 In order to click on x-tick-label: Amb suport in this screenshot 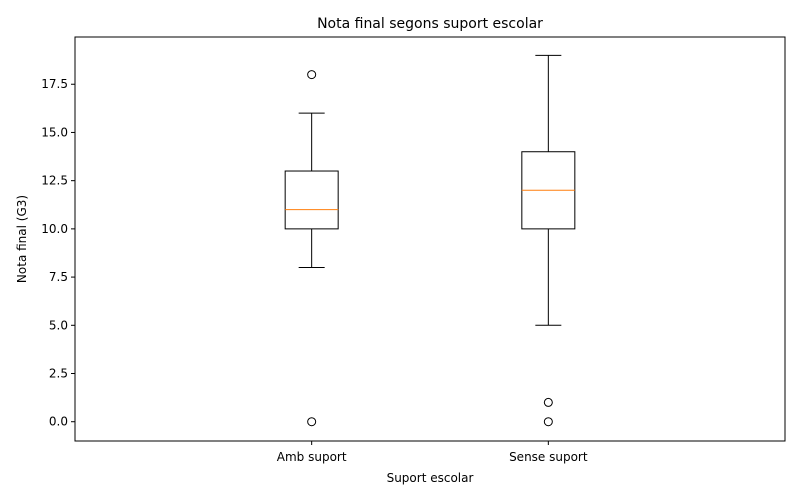, I will do `click(312, 457)`.